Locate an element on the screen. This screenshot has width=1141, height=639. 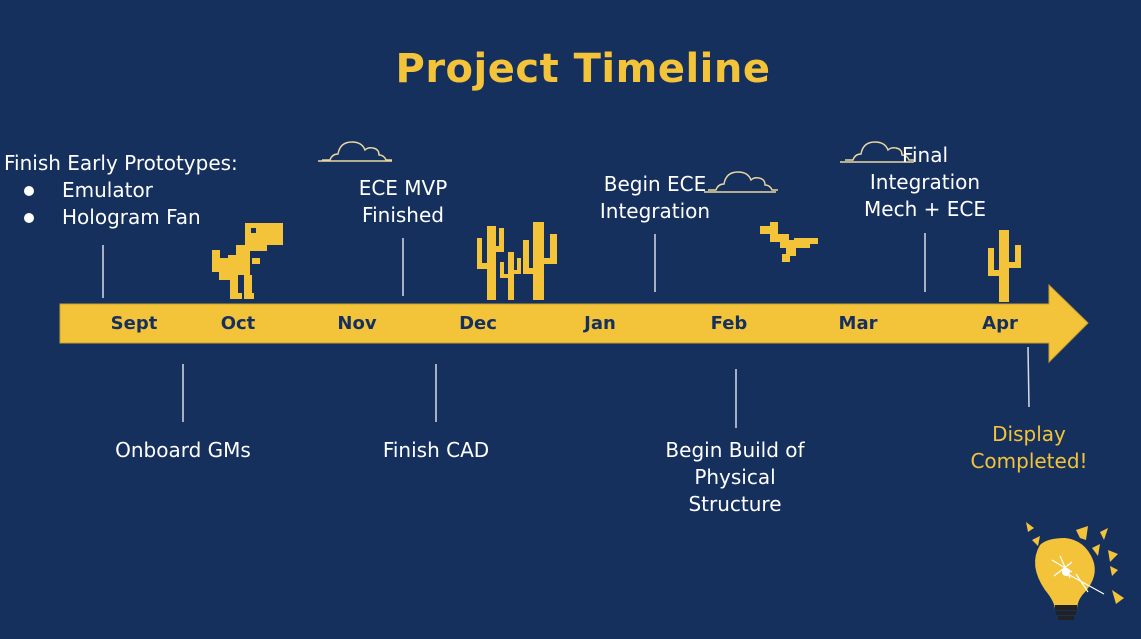
event-sept-heading: Finish Early Prototypes: is located at coordinates (121, 163).